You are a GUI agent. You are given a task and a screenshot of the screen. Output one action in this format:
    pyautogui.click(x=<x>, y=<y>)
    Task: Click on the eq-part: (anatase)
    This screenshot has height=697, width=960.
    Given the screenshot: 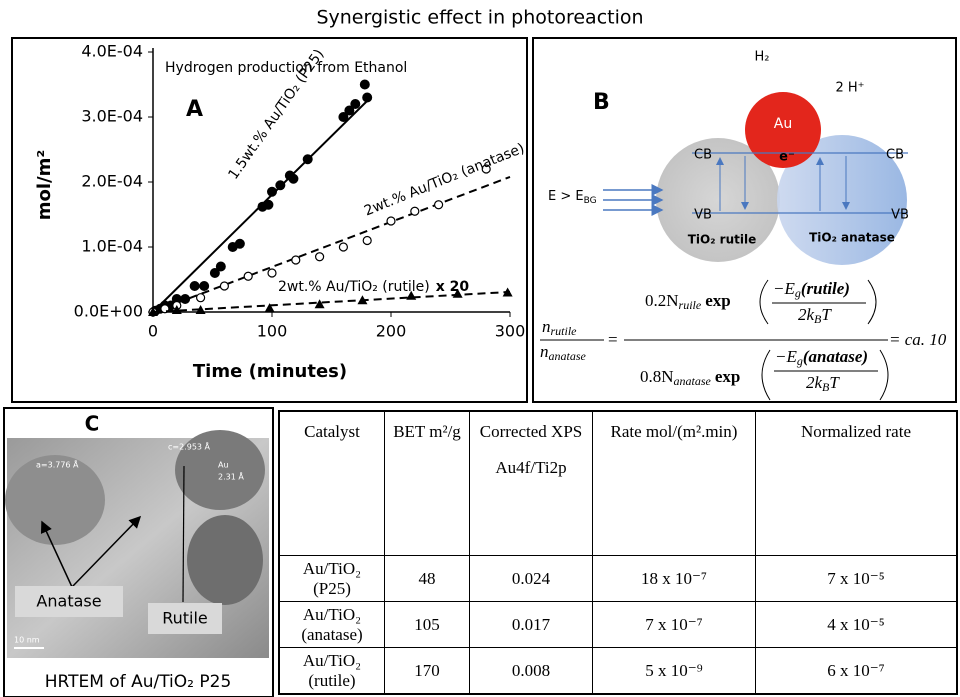 What is the action you would take?
    pyautogui.click(x=835, y=356)
    